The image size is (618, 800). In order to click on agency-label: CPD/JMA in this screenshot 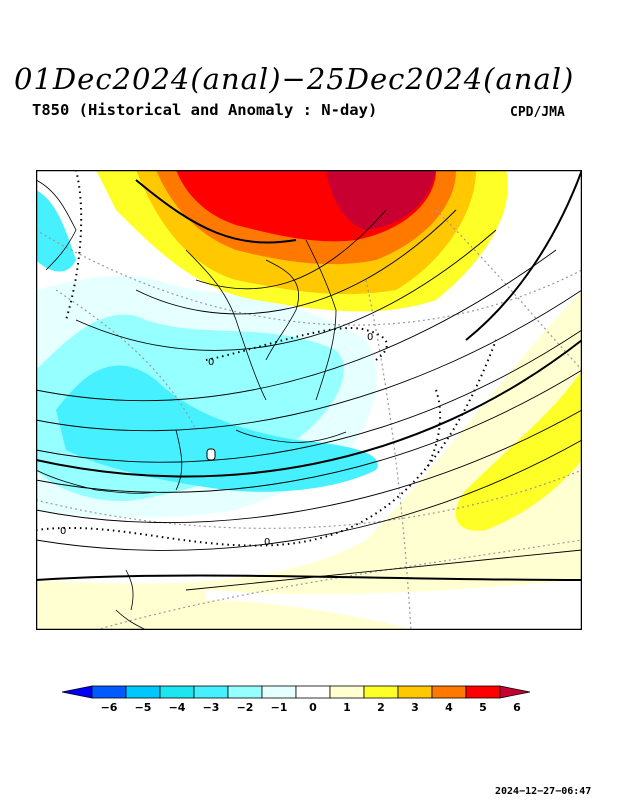, I will do `click(537, 112)`.